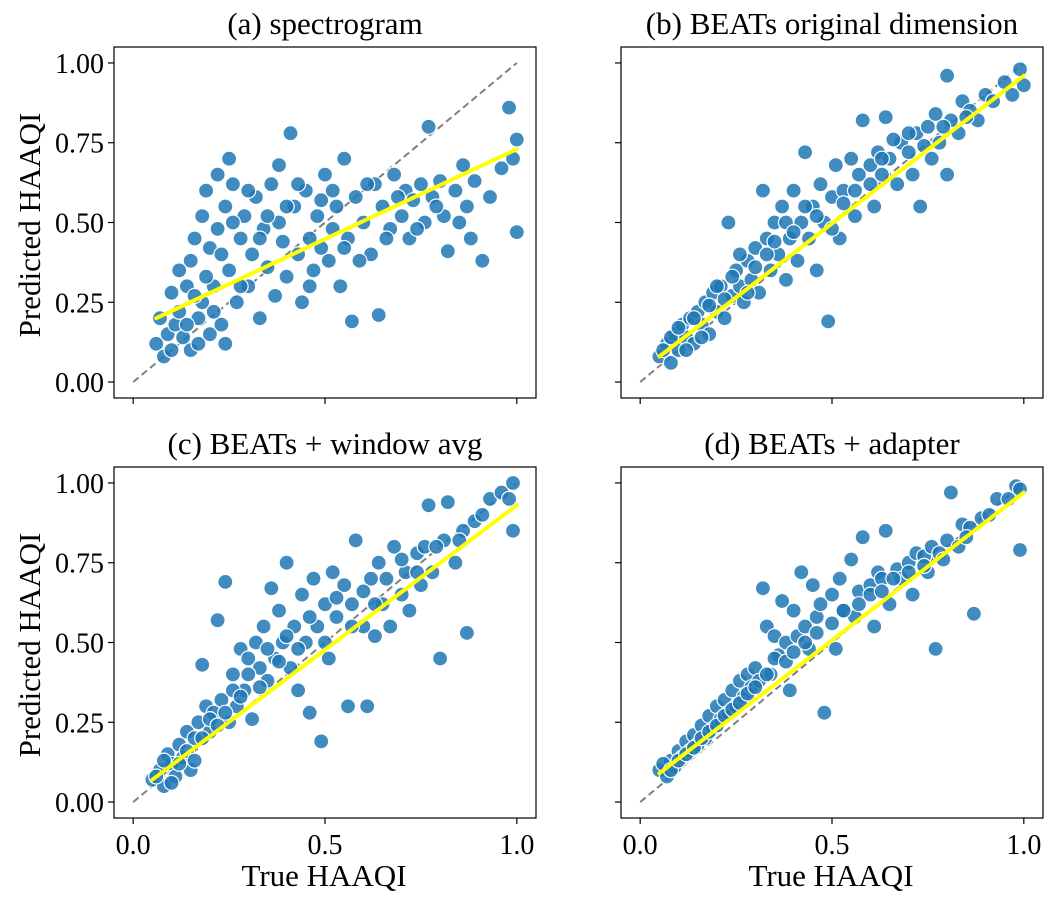 Image resolution: width=1055 pixels, height=903 pixels. What do you see at coordinates (79, 383) in the screenshot?
I see `panel-a-ytick-label-0: 0.00` at bounding box center [79, 383].